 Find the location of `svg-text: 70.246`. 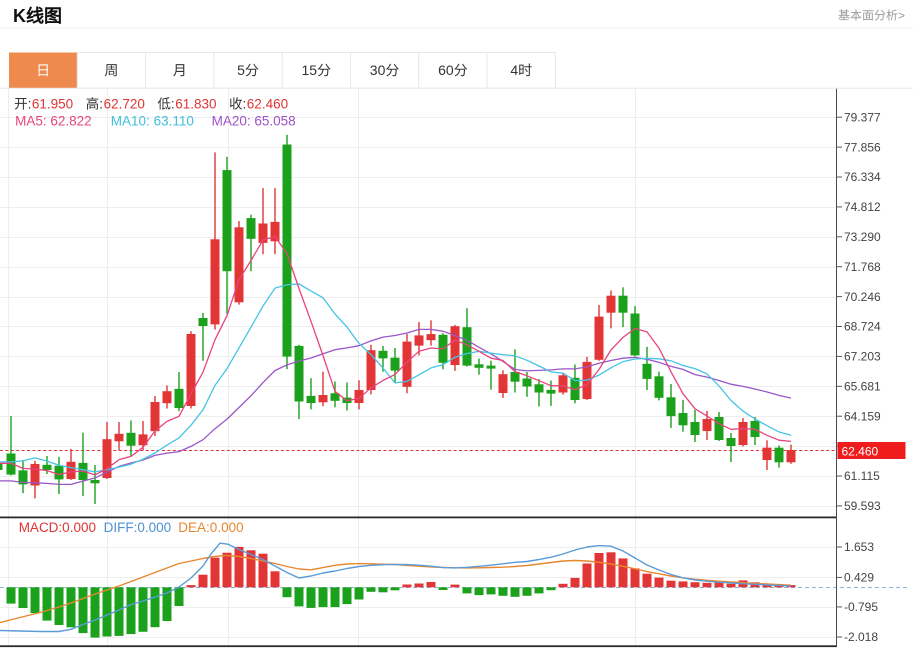

svg-text: 70.246 is located at coordinates (862, 297).